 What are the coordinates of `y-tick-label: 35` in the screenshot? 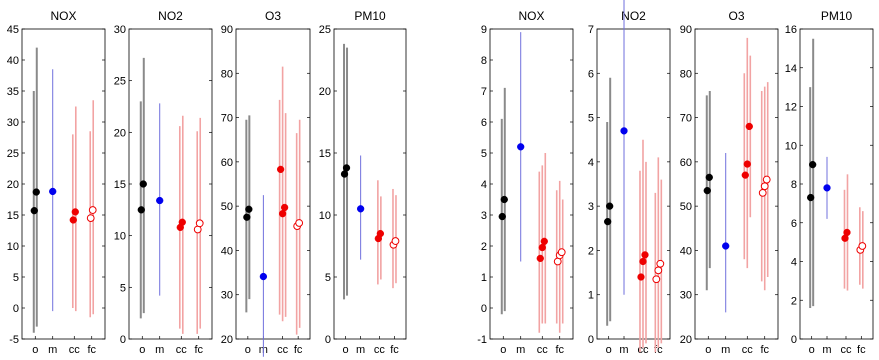 It's located at (13, 92).